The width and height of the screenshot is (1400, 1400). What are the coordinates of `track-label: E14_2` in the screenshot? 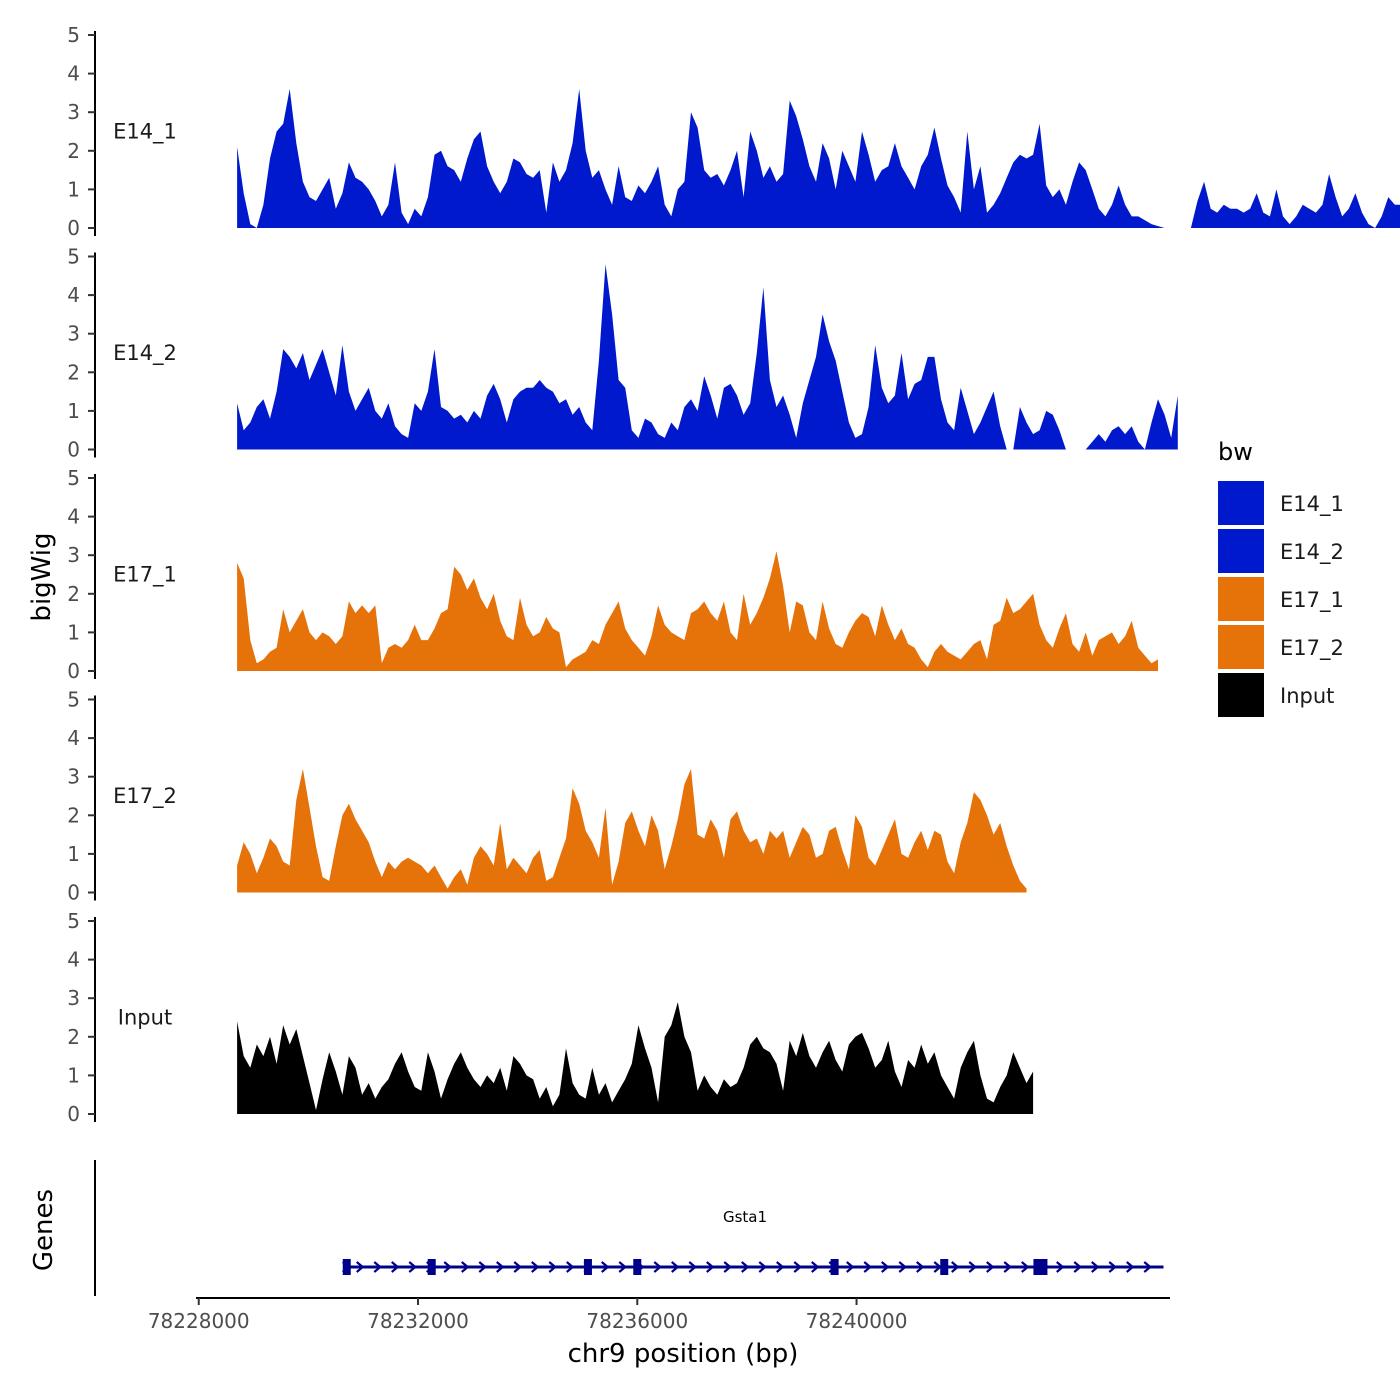 It's located at (145, 353).